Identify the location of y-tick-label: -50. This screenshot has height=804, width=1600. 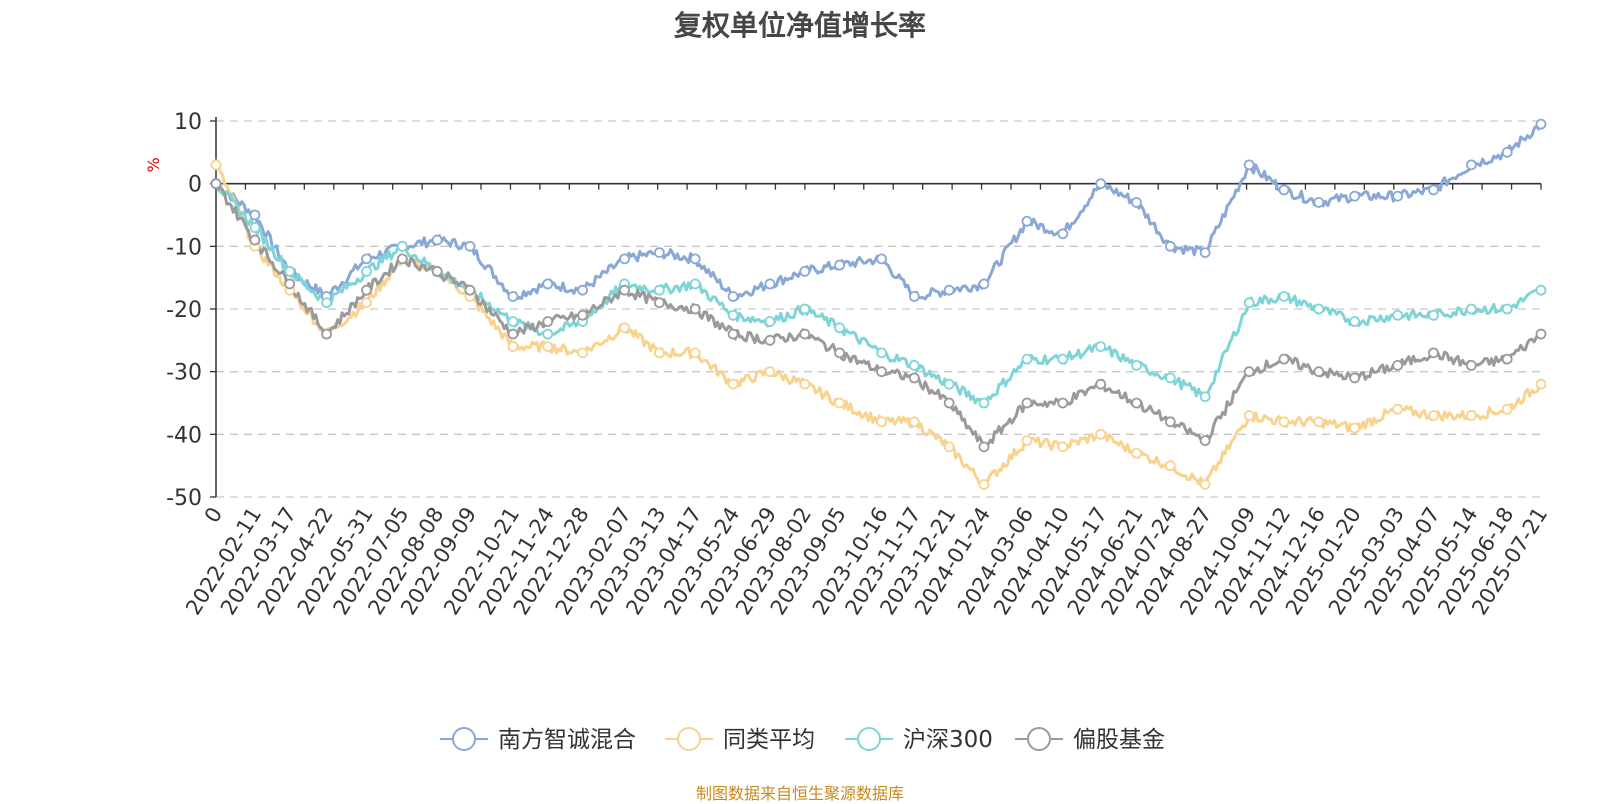
(184, 498).